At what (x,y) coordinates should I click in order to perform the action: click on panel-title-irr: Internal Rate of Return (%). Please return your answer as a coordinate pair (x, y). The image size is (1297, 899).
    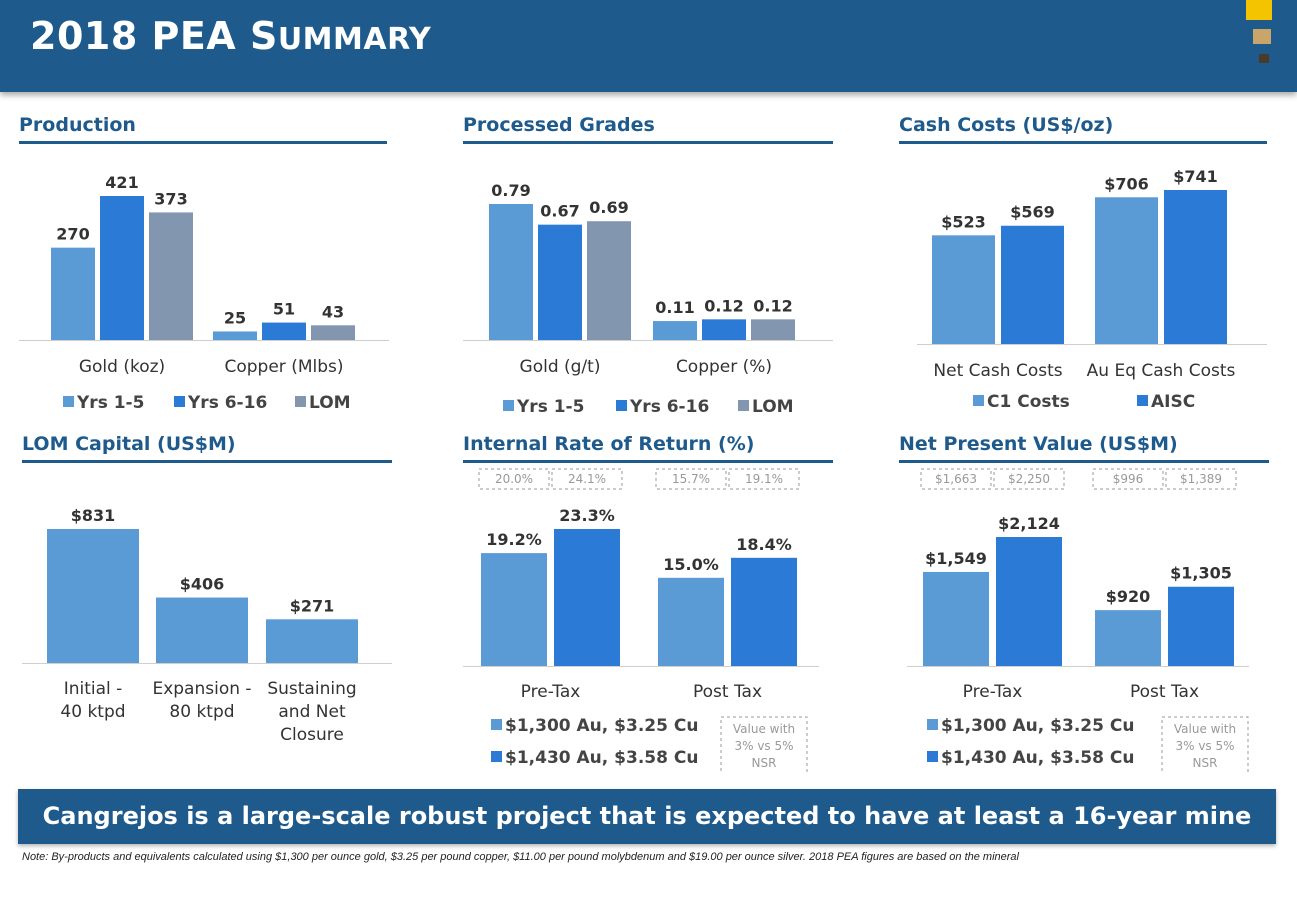
    Looking at the image, I should click on (609, 444).